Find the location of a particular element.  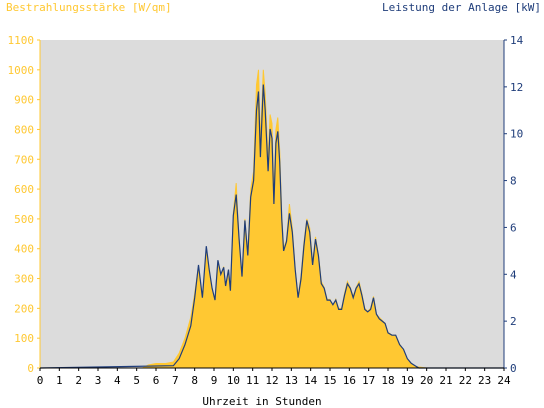

x-axis-tick-label: 15 is located at coordinates (329, 380).